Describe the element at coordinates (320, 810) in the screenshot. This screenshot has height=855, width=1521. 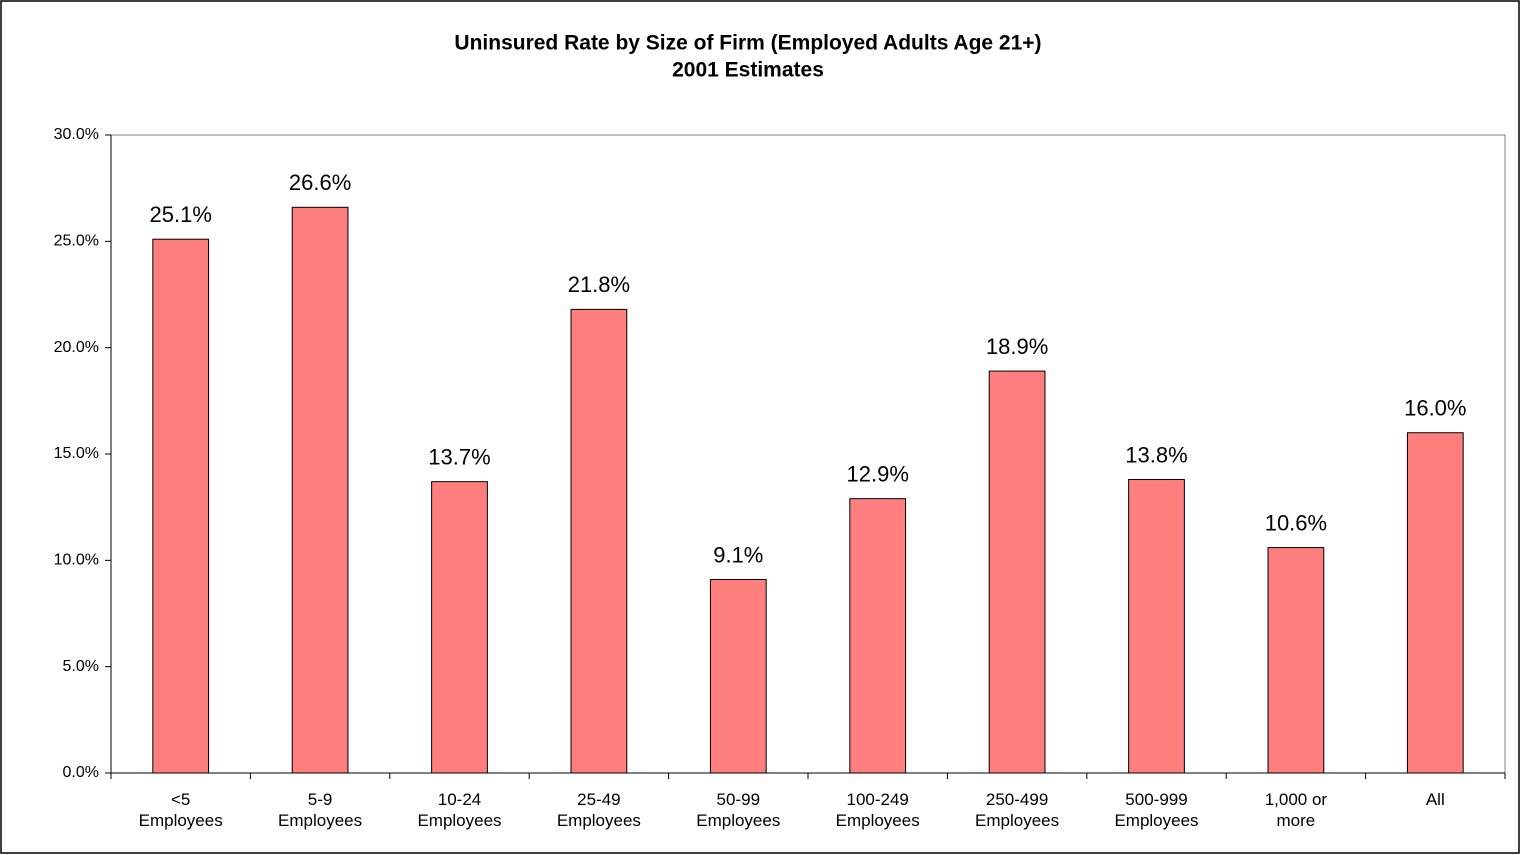
I see `x-tick-label: 5-9 Employees` at that location.